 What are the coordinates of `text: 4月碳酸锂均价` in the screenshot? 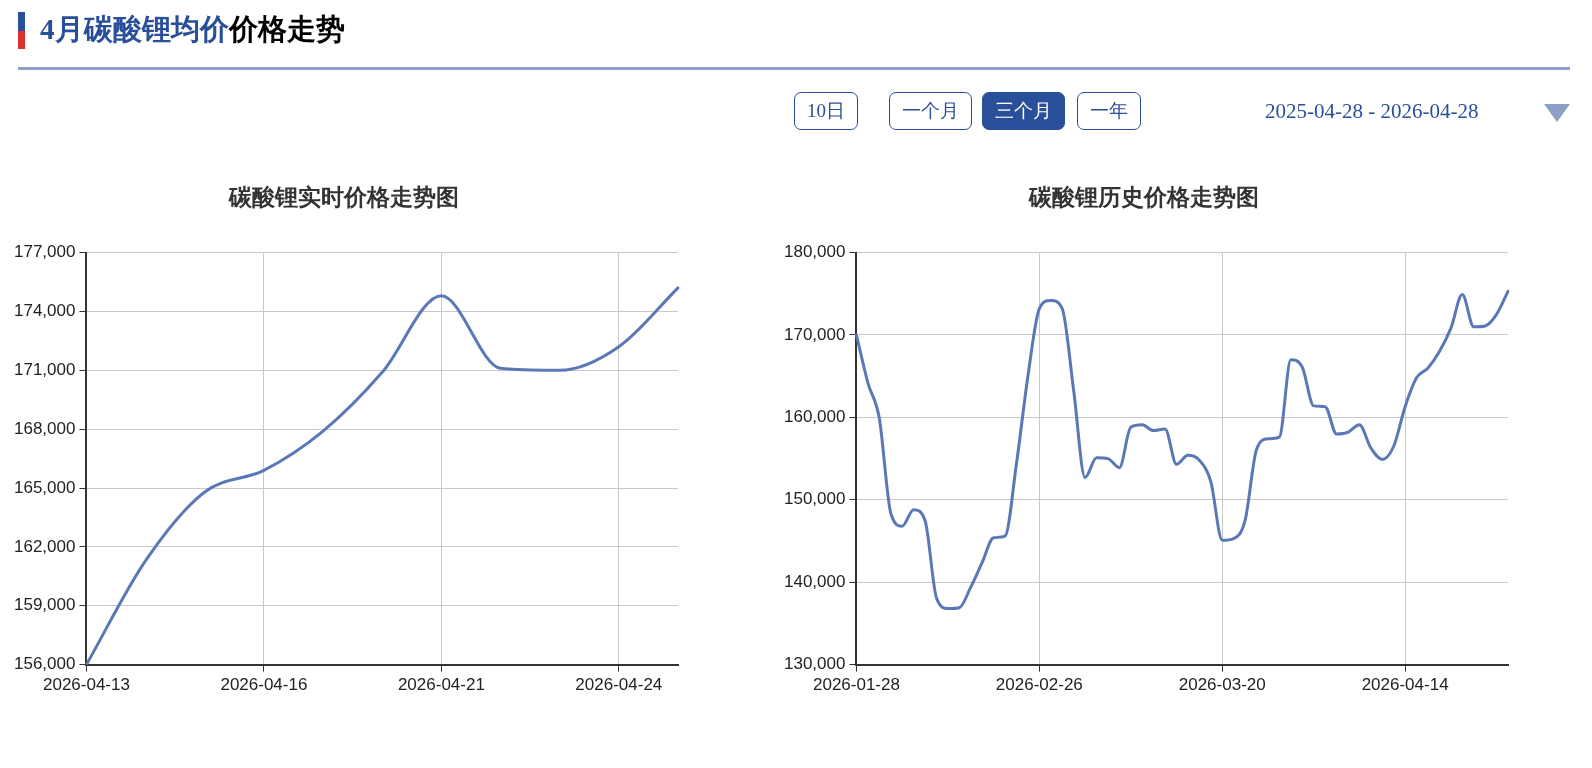 It's located at (134, 29).